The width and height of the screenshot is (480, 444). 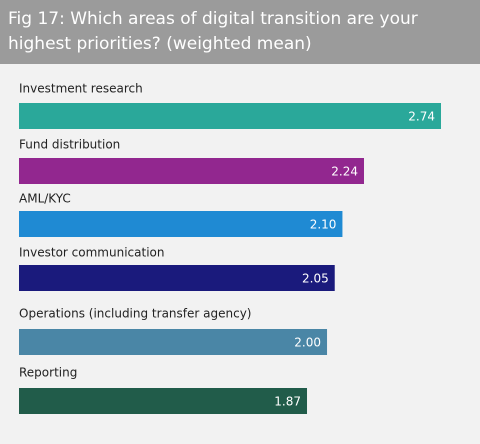 What do you see at coordinates (81, 89) in the screenshot?
I see `category-label: Investment research` at bounding box center [81, 89].